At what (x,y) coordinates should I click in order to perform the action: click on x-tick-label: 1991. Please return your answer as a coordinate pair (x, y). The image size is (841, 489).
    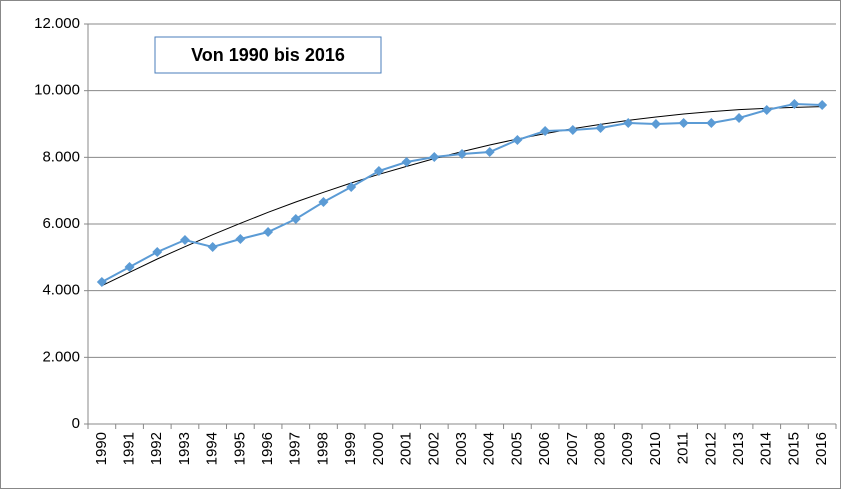
    Looking at the image, I should click on (129, 448).